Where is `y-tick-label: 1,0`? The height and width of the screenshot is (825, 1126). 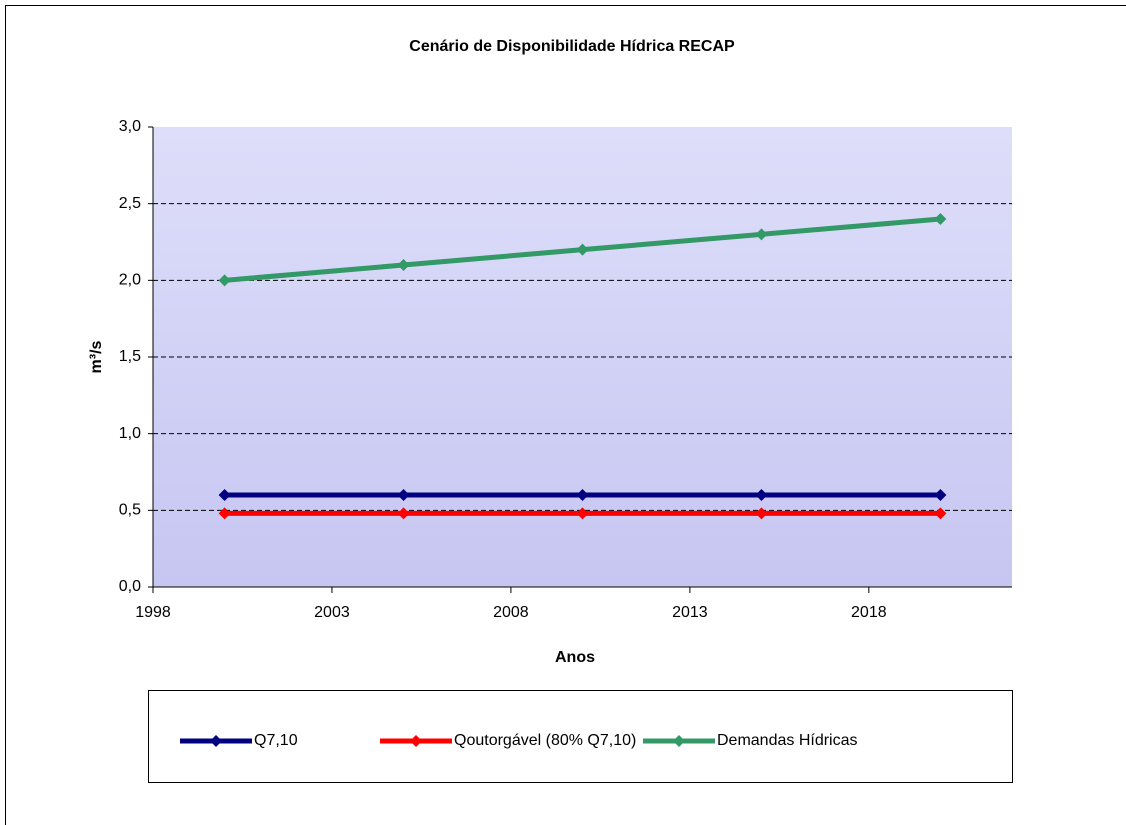
y-tick-label: 1,0 is located at coordinates (130, 433).